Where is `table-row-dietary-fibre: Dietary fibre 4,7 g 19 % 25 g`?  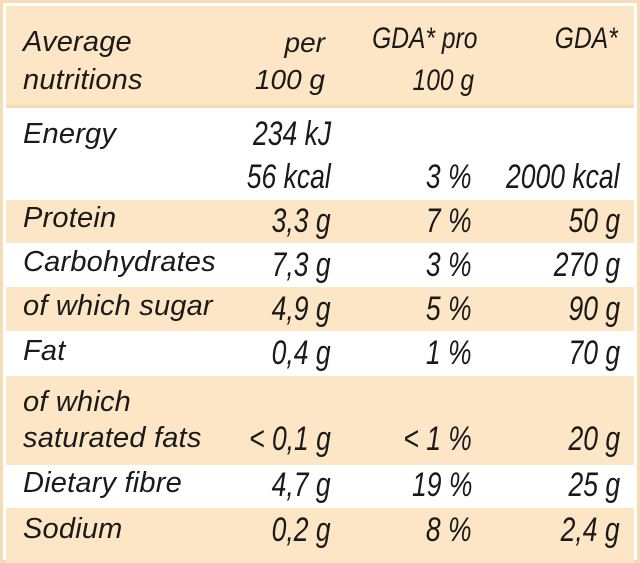 table-row-dietary-fibre: Dietary fibre 4,7 g 19 % 25 g is located at coordinates (320, 486).